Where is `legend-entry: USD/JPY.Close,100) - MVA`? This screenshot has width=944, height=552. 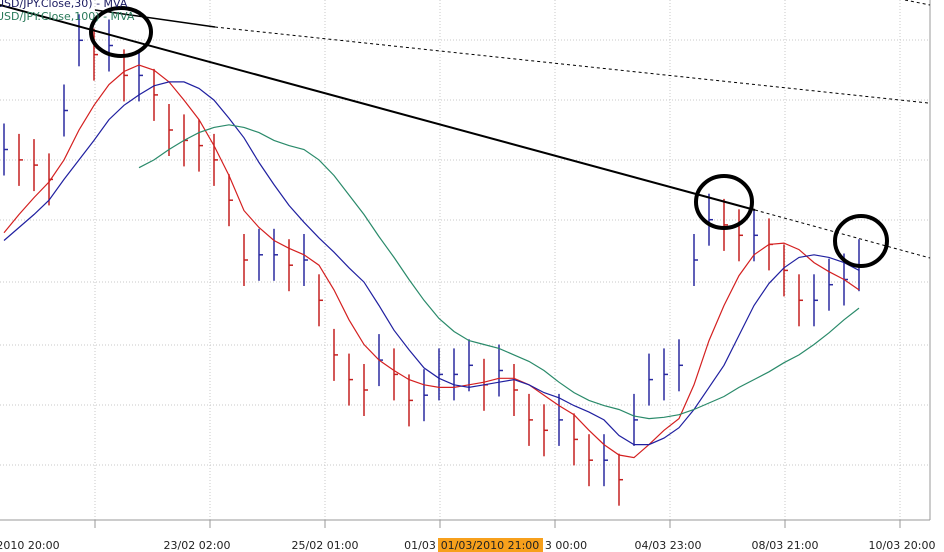 legend-entry: USD/JPY.Close,100) - MVA is located at coordinates (67, 16).